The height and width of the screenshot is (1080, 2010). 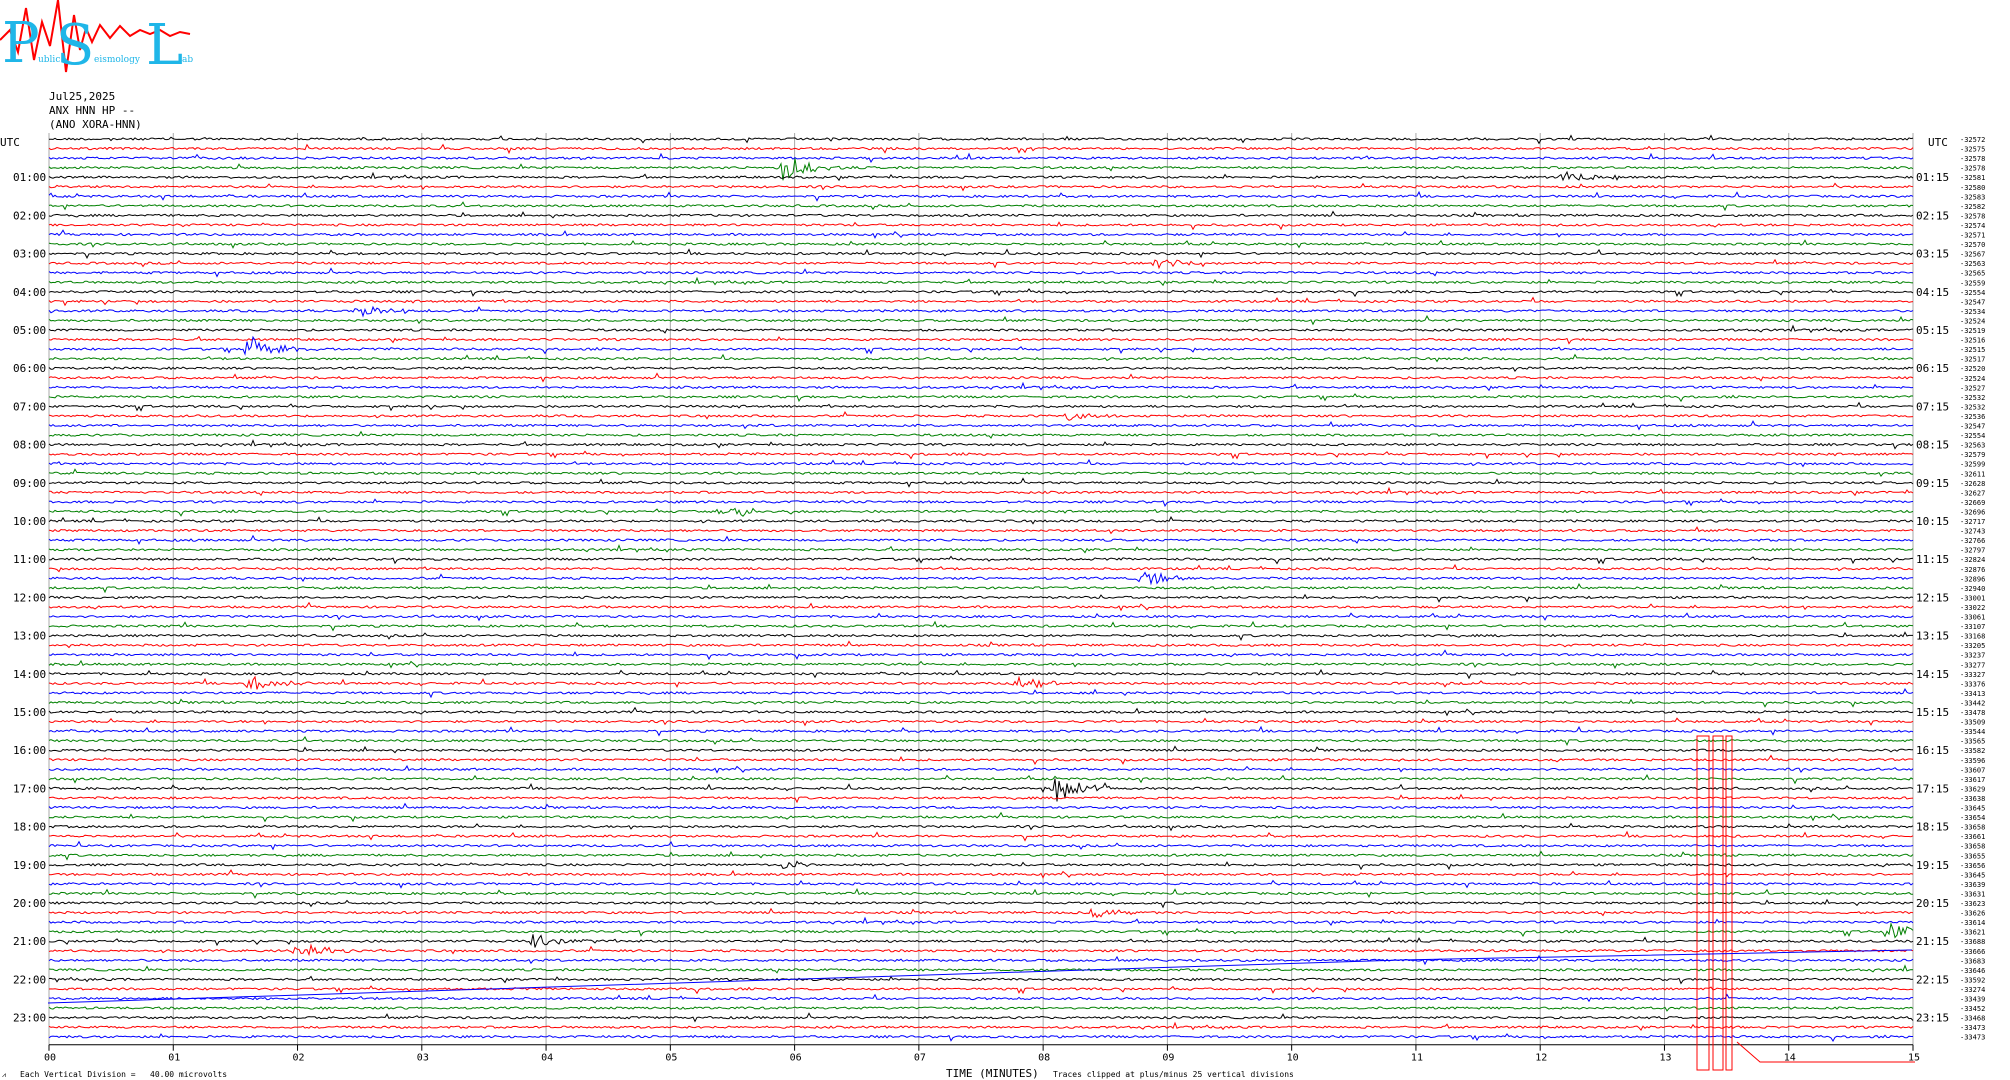 What do you see at coordinates (1972, 188) in the screenshot?
I see `line-value: -32580` at bounding box center [1972, 188].